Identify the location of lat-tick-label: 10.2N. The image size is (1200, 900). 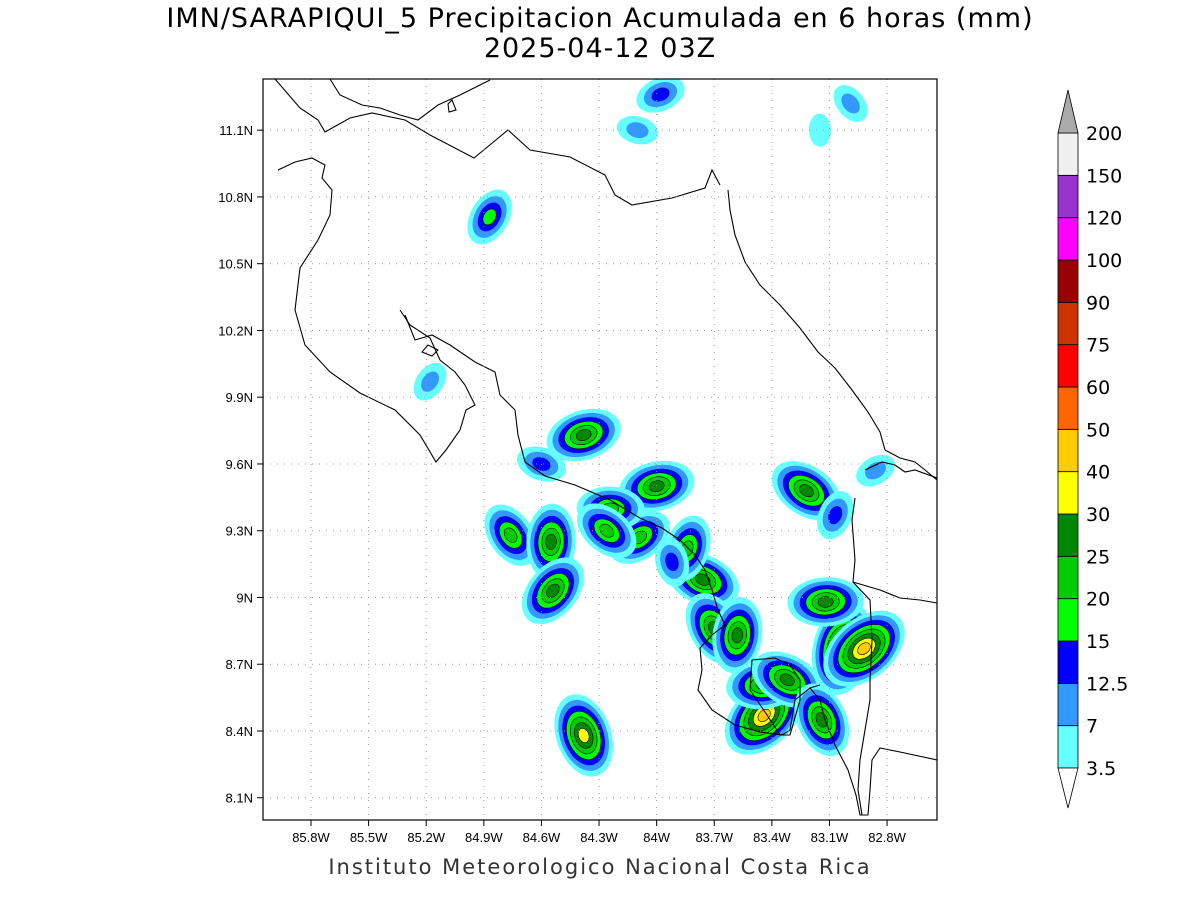
(235, 330).